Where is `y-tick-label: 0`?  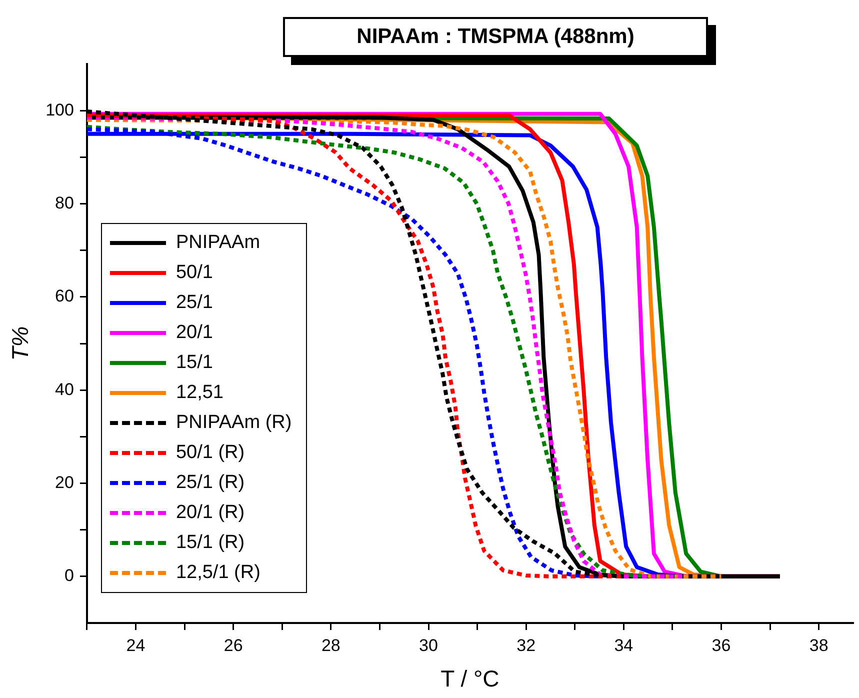
y-tick-label: 0 is located at coordinates (69, 576).